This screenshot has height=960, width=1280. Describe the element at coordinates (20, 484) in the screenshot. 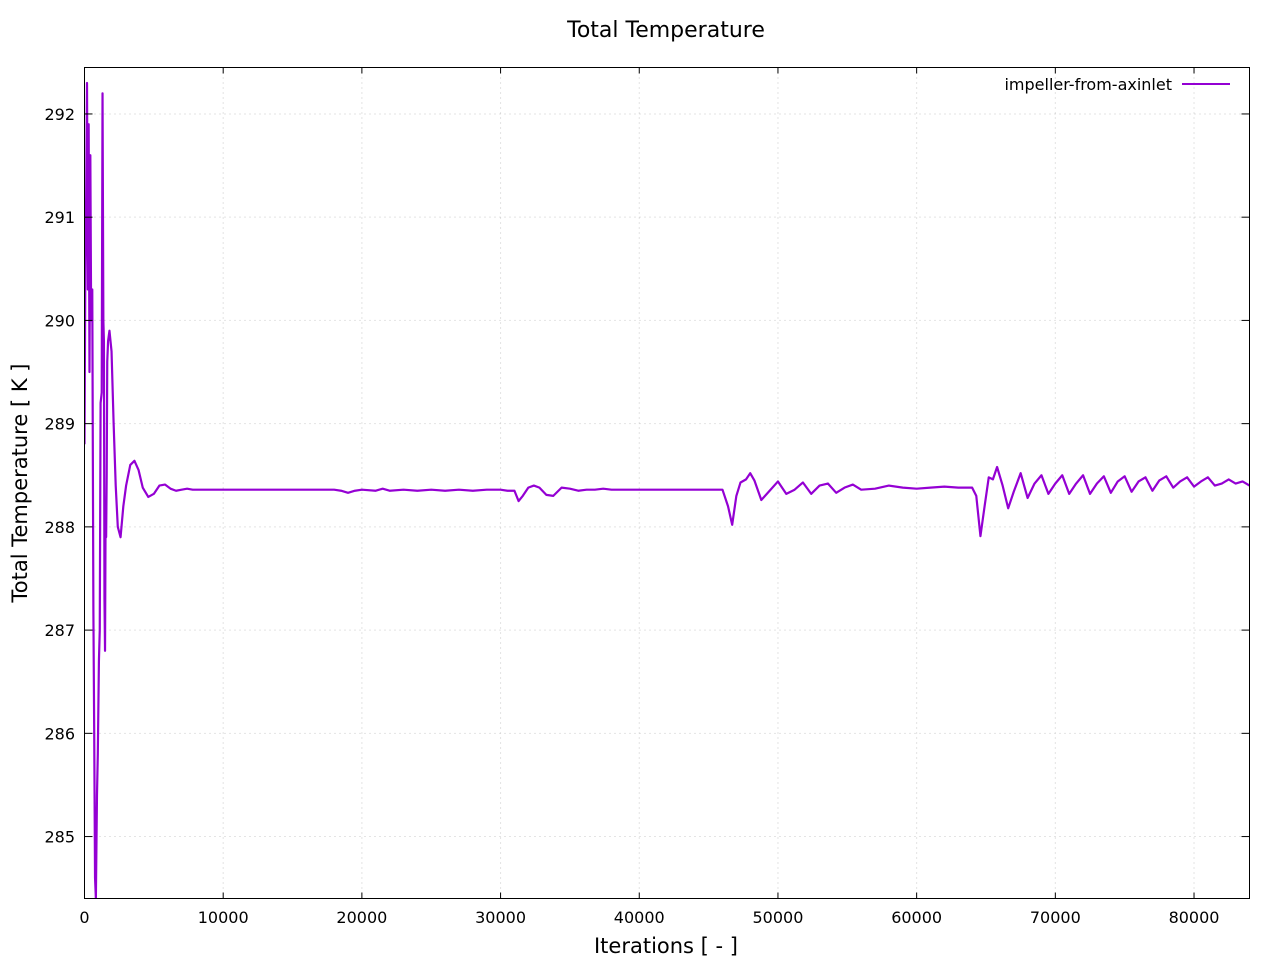

I see `y-axis-label: Total Temperature [ K ]` at that location.